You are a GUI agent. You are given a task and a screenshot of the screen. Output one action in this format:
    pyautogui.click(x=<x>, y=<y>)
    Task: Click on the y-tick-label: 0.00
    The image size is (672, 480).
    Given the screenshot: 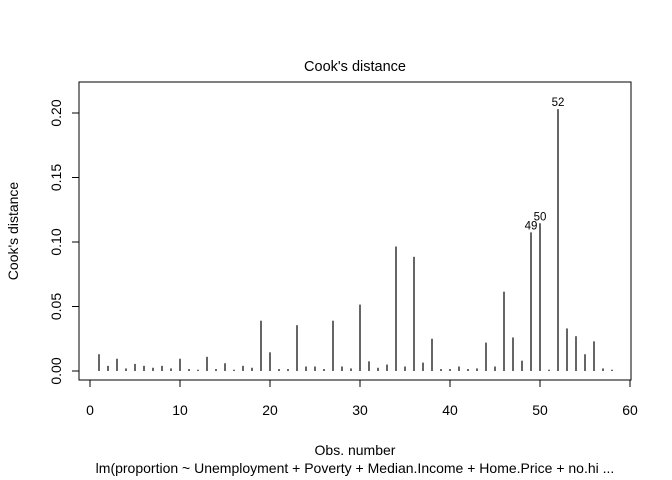 What is the action you would take?
    pyautogui.click(x=56, y=370)
    